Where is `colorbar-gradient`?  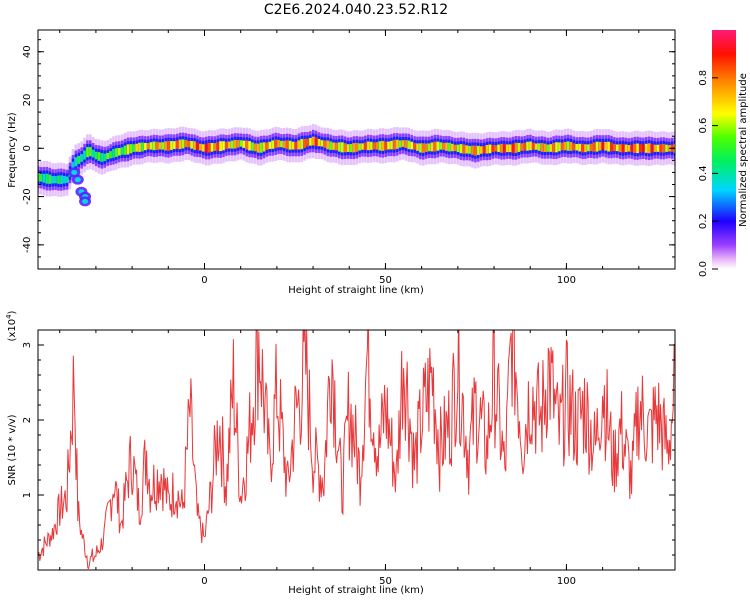
colorbar-gradient is located at coordinates (724, 149).